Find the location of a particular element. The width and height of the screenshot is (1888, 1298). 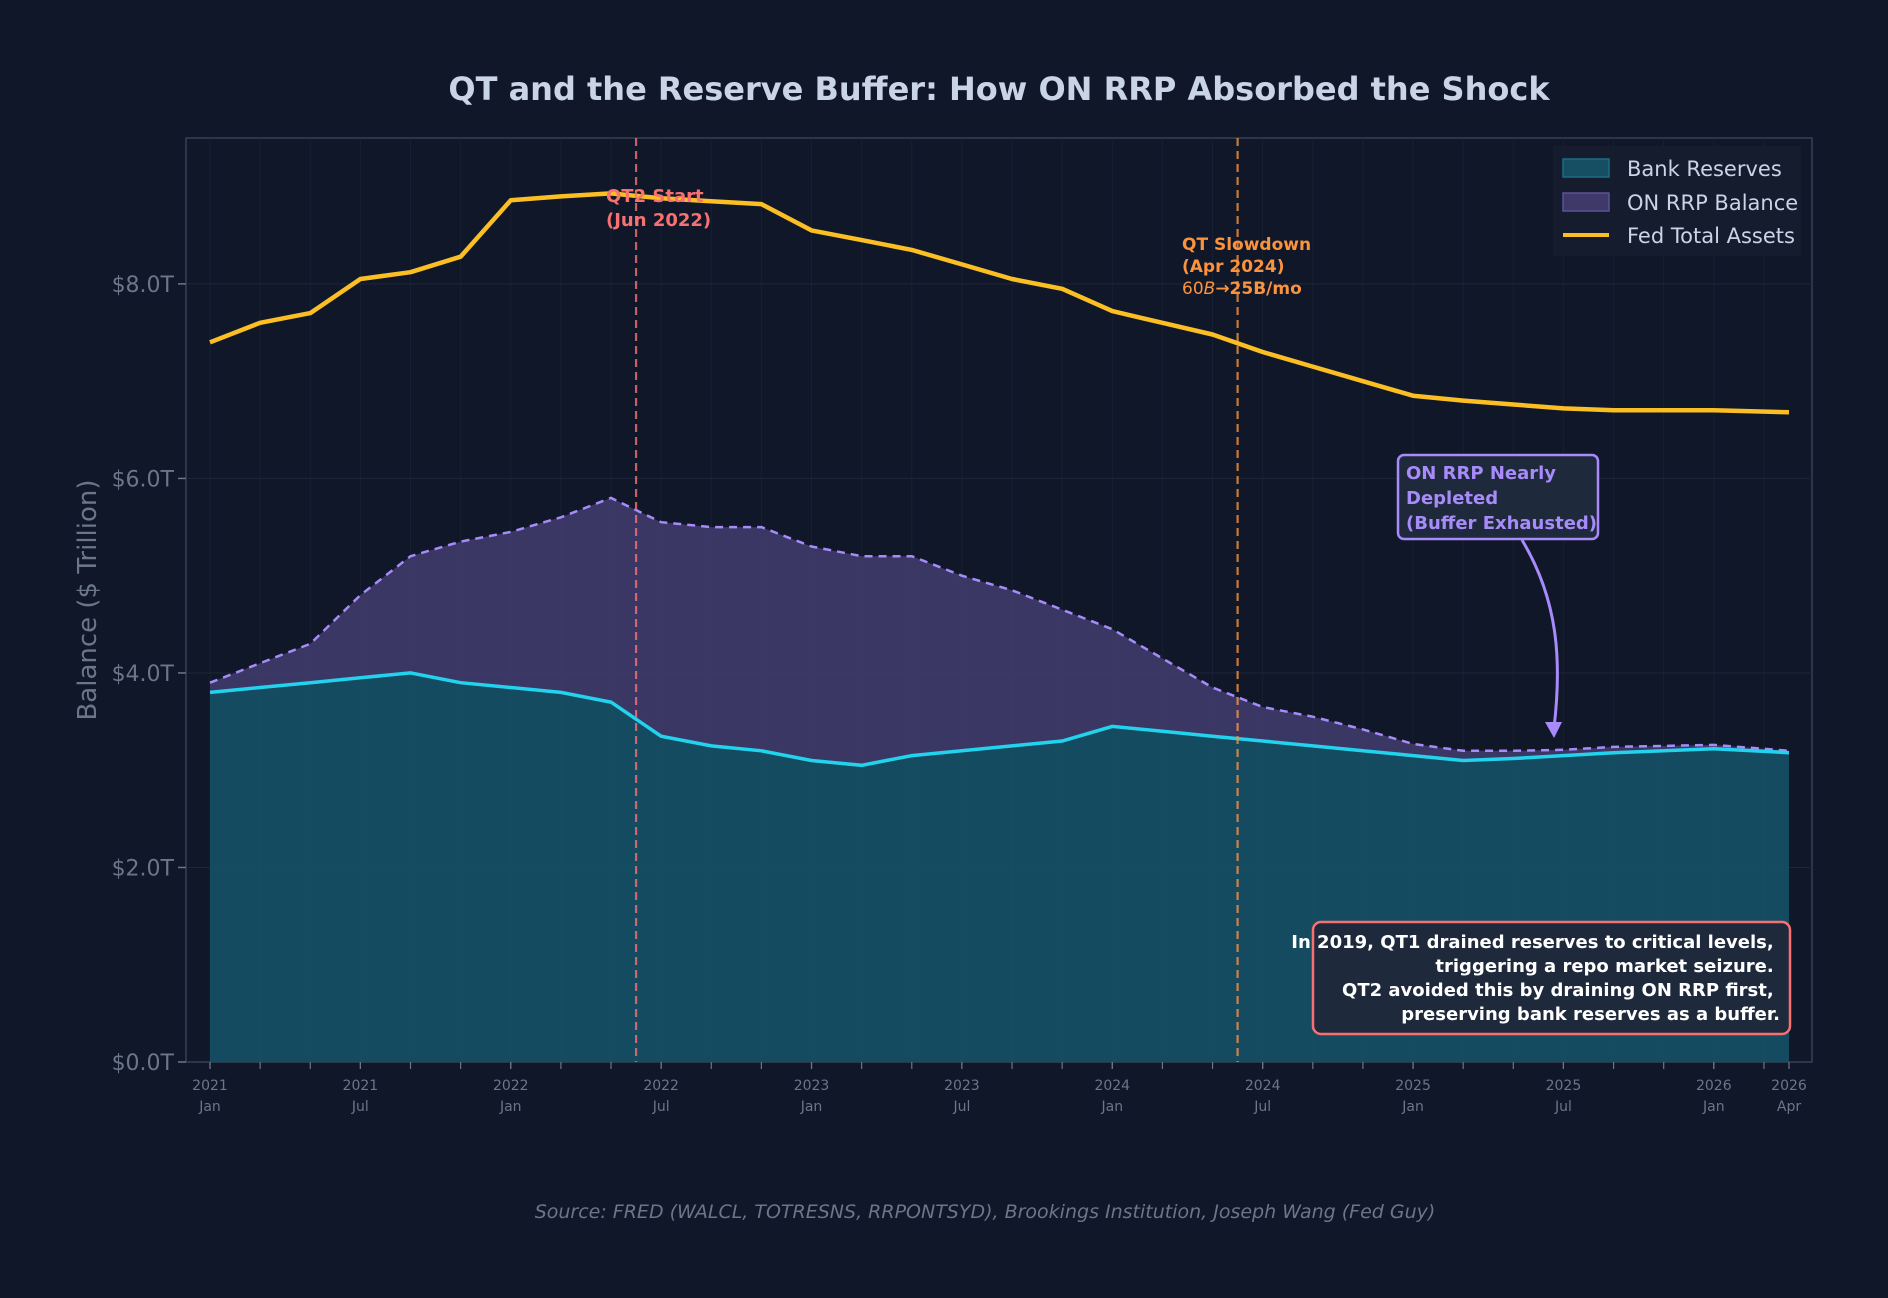

y-tick-label: $4.0T is located at coordinates (143, 674).